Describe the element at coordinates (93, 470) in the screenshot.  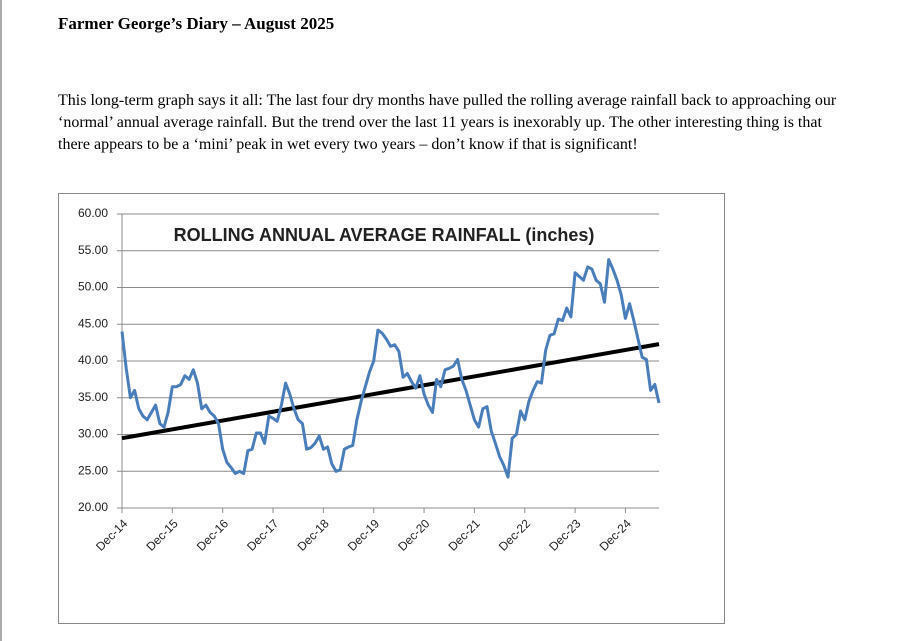
I see `y-tick-label: 25.00` at that location.